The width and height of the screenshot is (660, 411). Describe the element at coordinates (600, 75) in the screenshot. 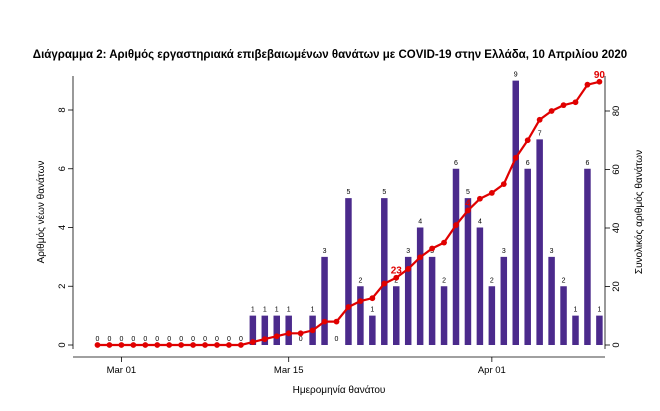

I see `cumulative-highlight-label: 90` at that location.